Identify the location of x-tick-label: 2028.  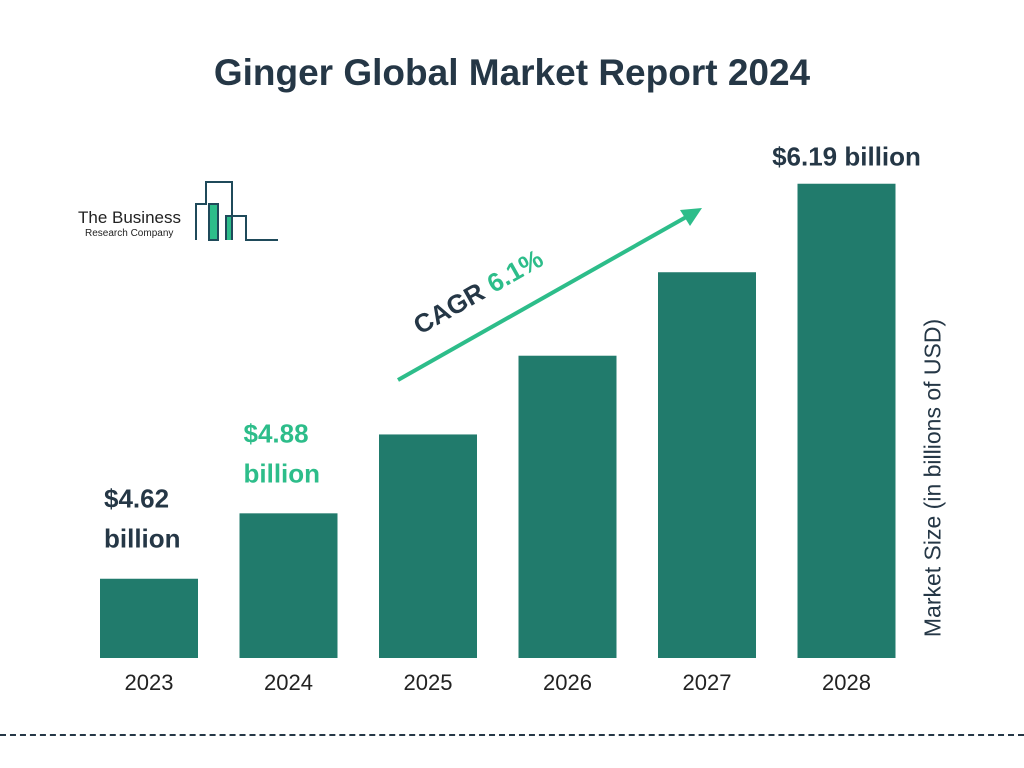
(846, 682).